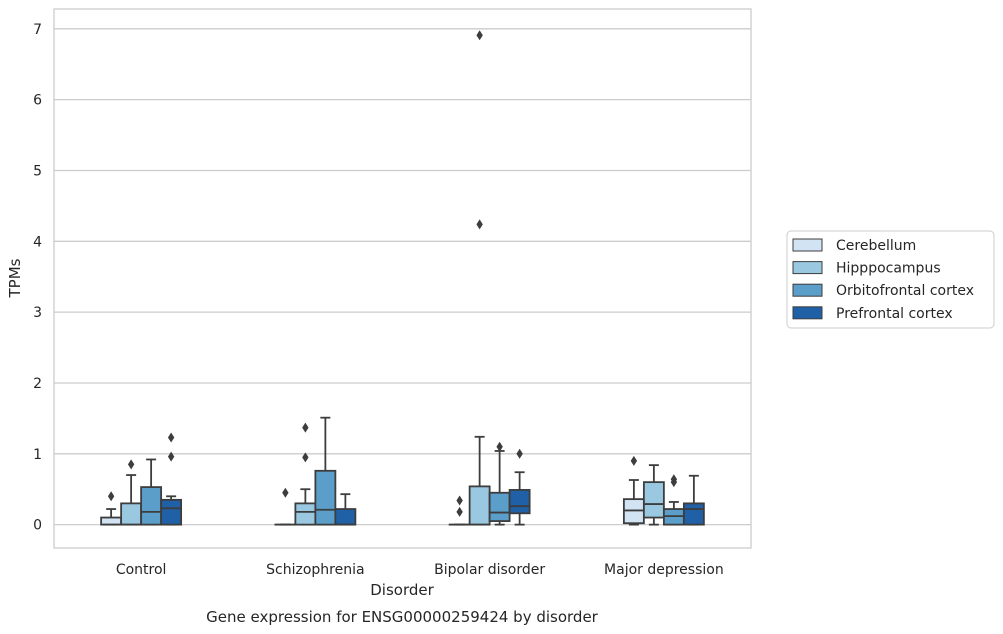 The height and width of the screenshot is (634, 1003). Describe the element at coordinates (37, 278) in the screenshot. I see `y-tick-labels: 0 1 2 3 4 5 6 7` at that location.